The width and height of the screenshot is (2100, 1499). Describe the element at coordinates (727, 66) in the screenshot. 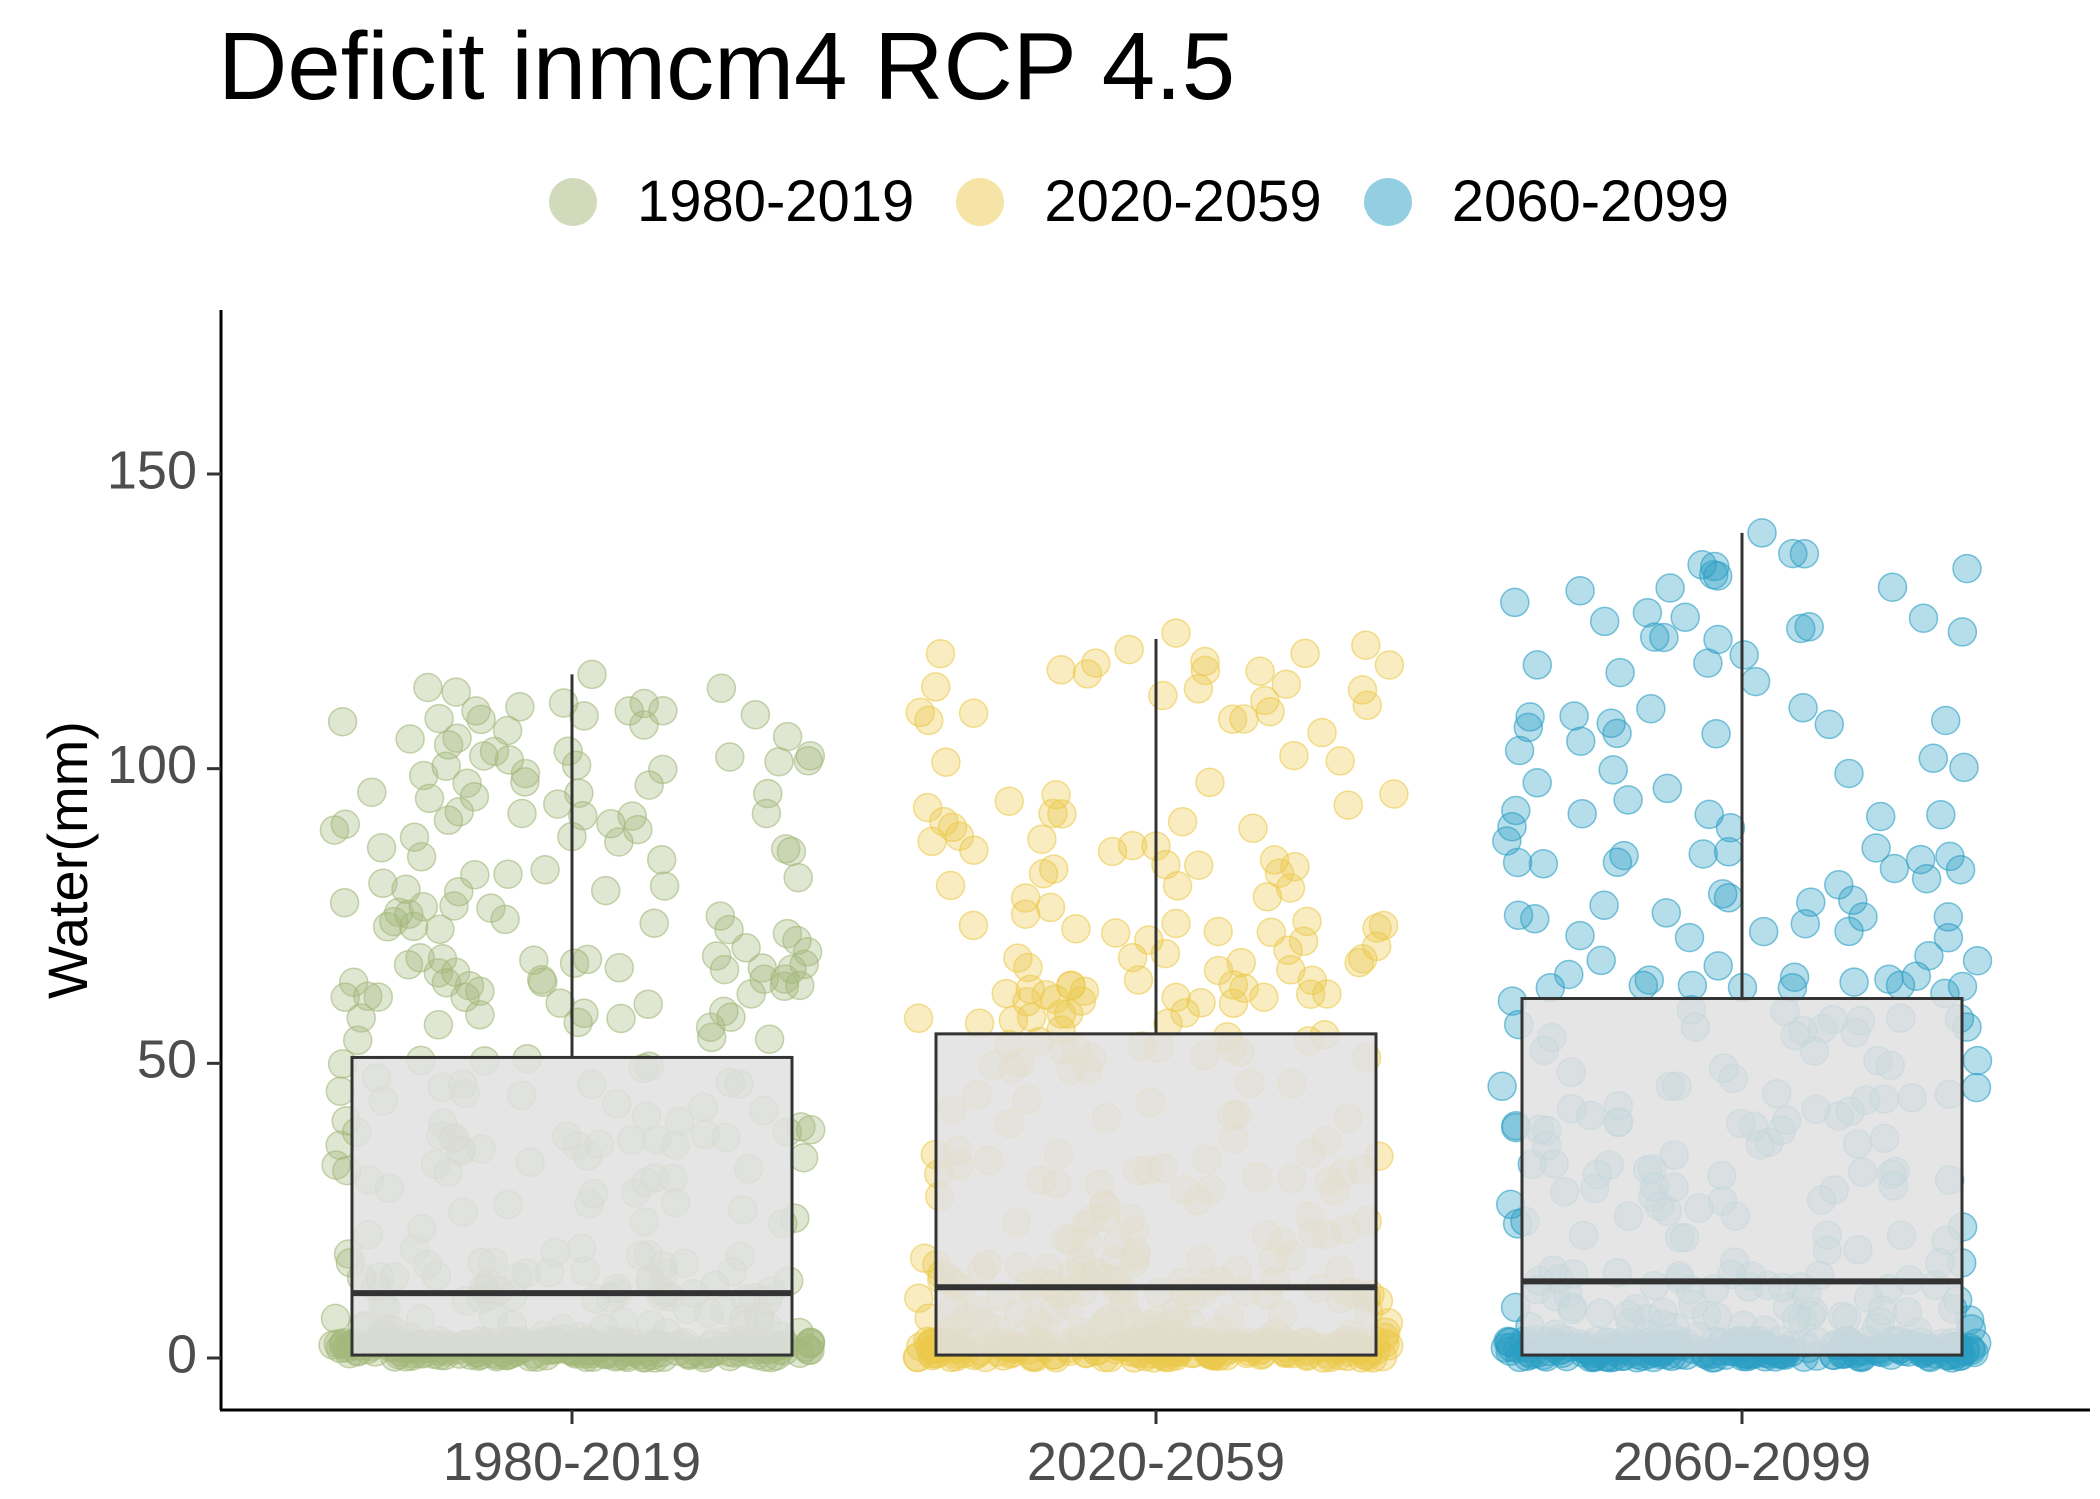

I see `chart-title: Deficit inmcm4 RCP 4.5` at that location.